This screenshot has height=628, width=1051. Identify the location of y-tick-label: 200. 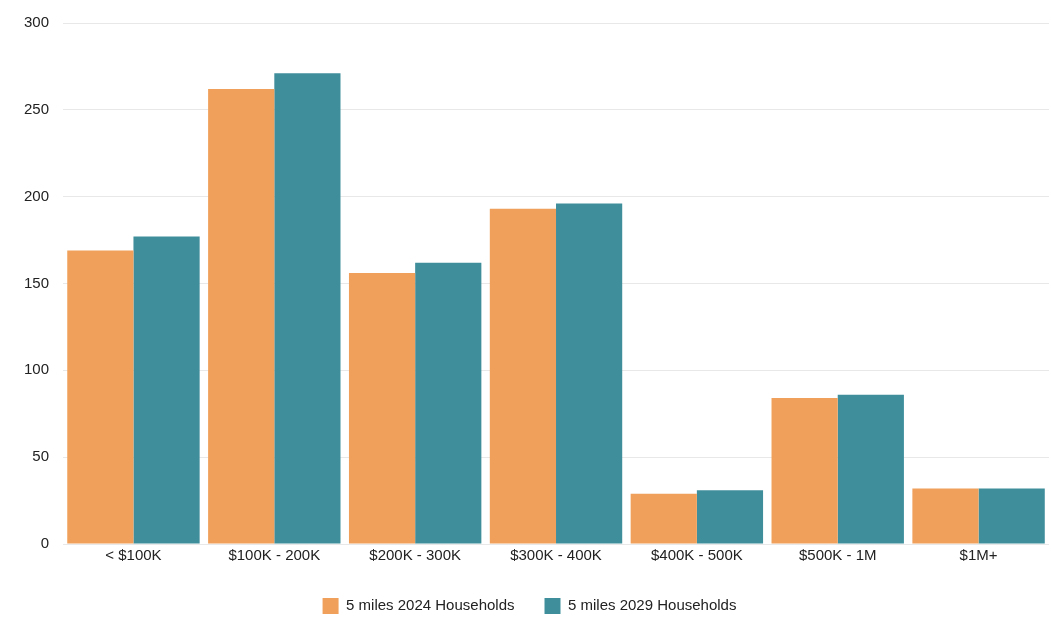
(37, 195).